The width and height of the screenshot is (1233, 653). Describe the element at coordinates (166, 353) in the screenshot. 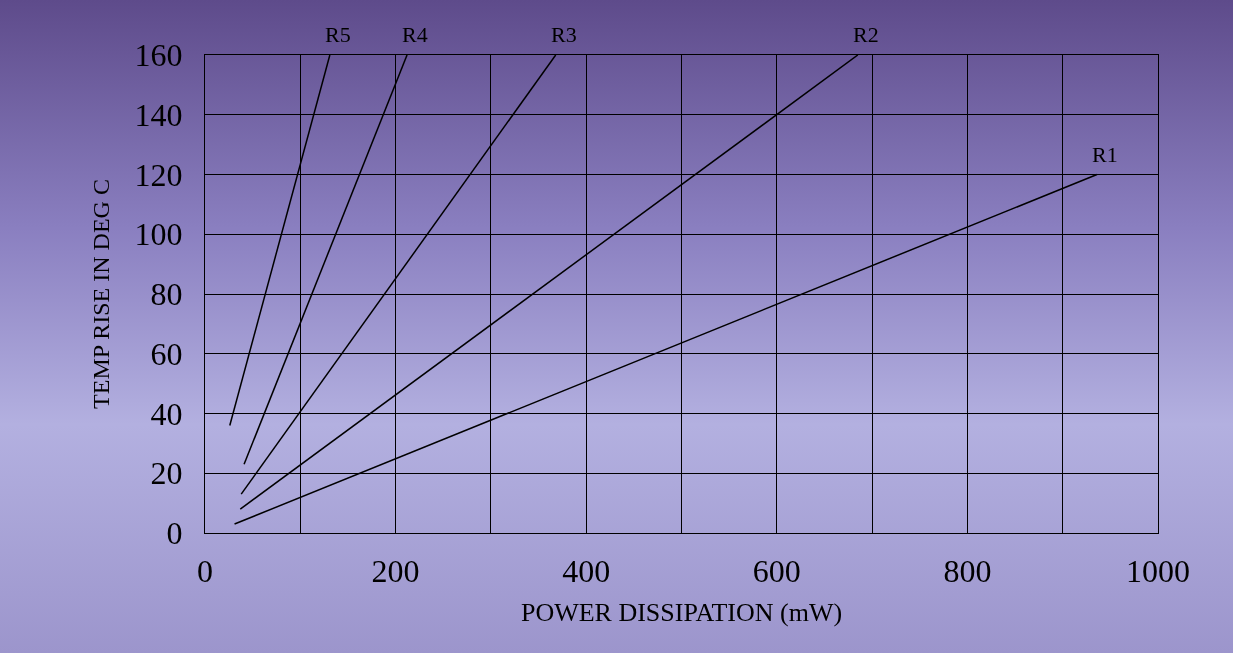

I see `y-tick-label: 60` at that location.